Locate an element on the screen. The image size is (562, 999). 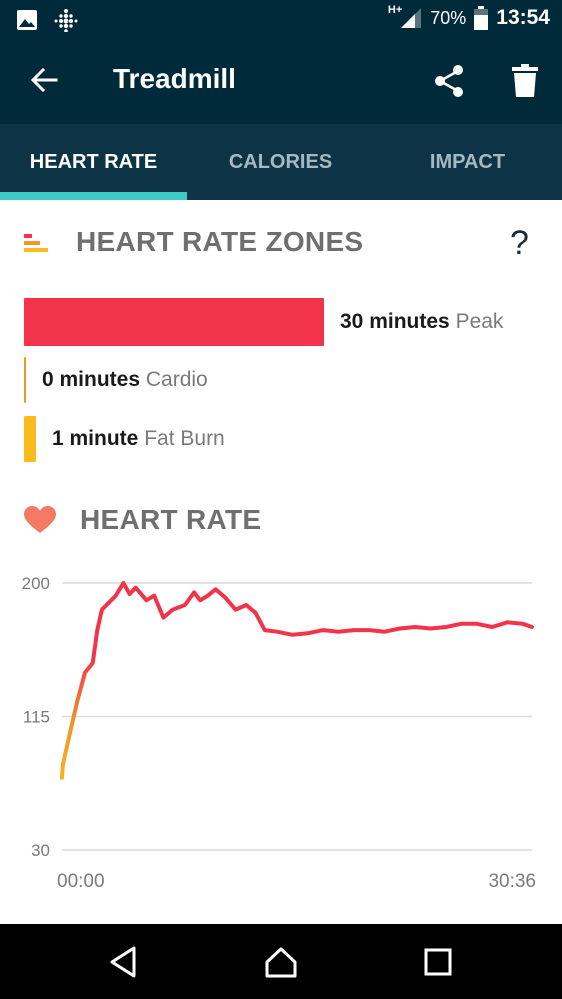
zone-label-peak: 30 minutes Peak is located at coordinates (421, 322).